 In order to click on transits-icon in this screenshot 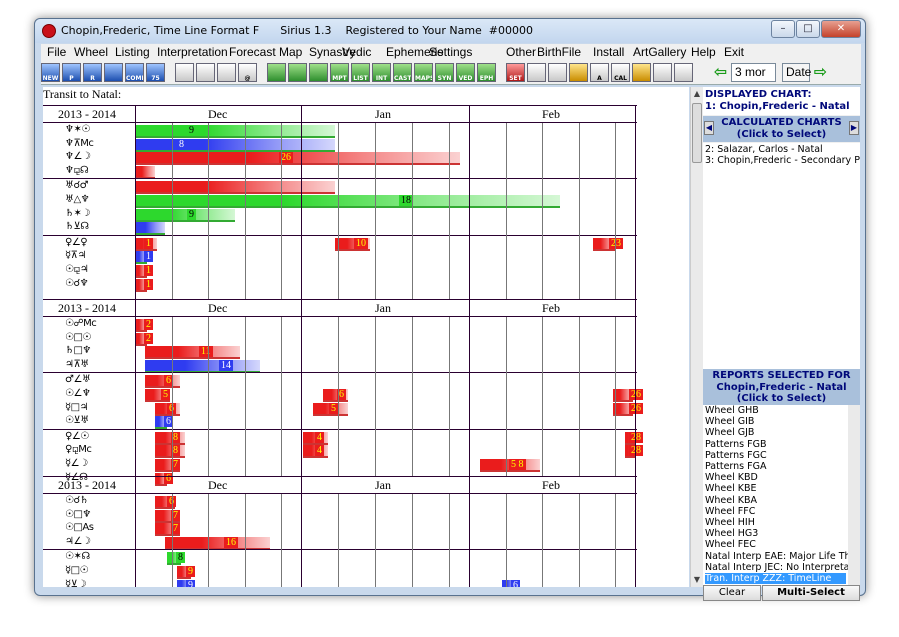, I will do `click(113, 72)`.